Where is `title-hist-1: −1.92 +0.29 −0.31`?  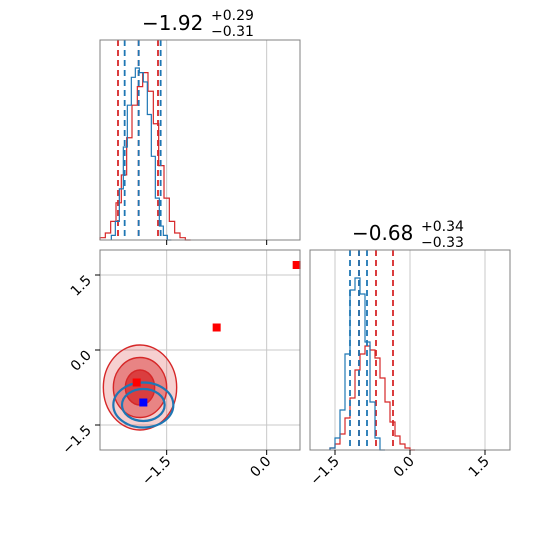
title-hist-1: −1.92 +0.29 −0.31 is located at coordinates (198, 24).